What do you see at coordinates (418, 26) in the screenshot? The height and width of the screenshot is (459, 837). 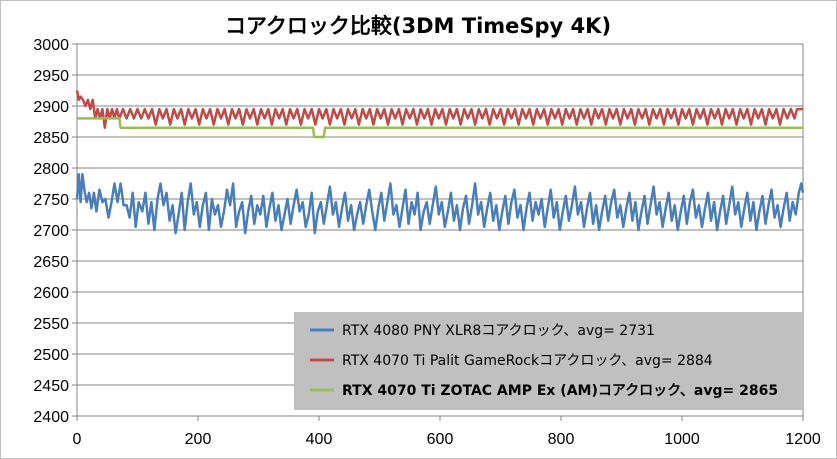 I see `chart-title: コアクロック比較(3DM TimeSpy 4K)` at bounding box center [418, 26].